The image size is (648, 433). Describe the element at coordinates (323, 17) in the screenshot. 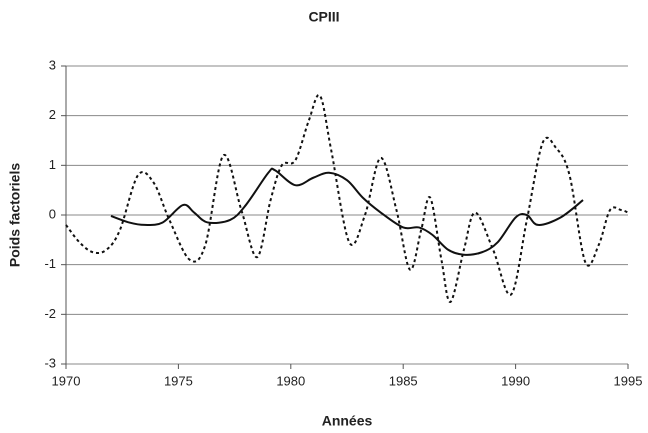

I see `chart-title: CPIII` at that location.